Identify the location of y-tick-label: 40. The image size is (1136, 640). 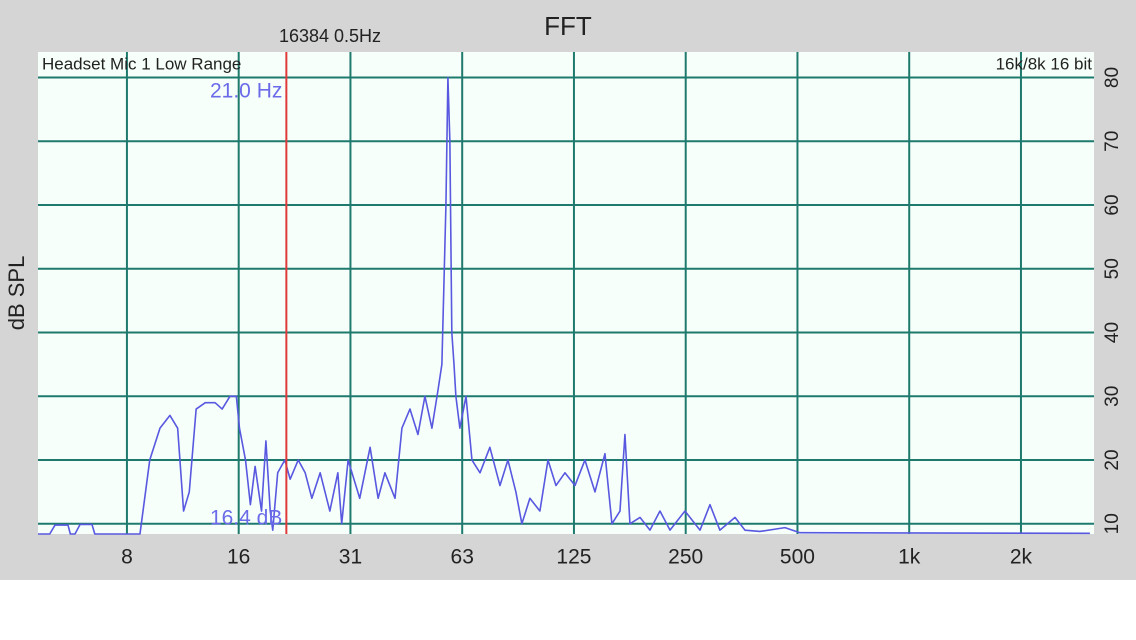
(1112, 332).